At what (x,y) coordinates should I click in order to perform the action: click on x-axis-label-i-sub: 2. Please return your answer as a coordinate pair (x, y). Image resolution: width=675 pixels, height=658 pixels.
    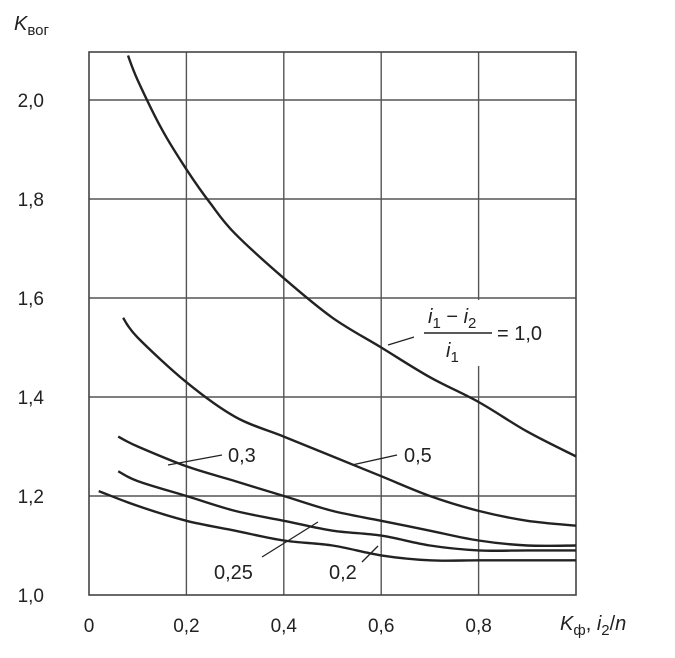
    Looking at the image, I should click on (605, 630).